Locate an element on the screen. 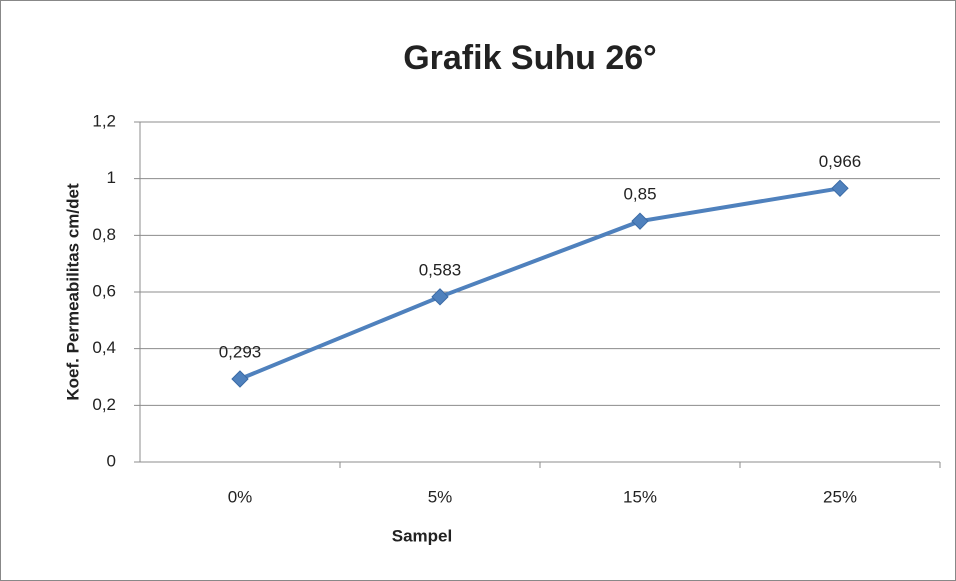 The image size is (956, 581). y-tick-label: 0,6 is located at coordinates (104, 290).